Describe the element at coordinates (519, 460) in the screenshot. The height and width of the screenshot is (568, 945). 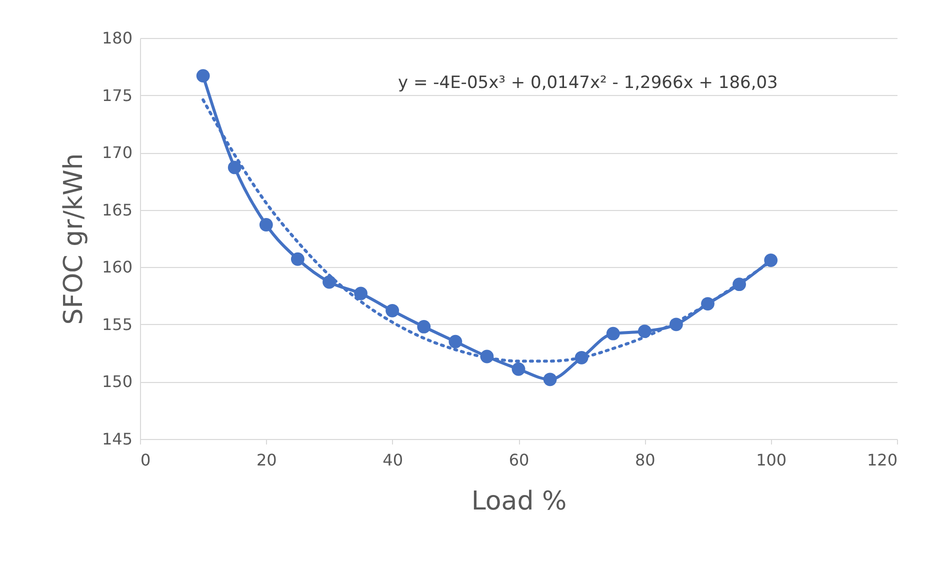
I see `x-tick-label: 60` at that location.